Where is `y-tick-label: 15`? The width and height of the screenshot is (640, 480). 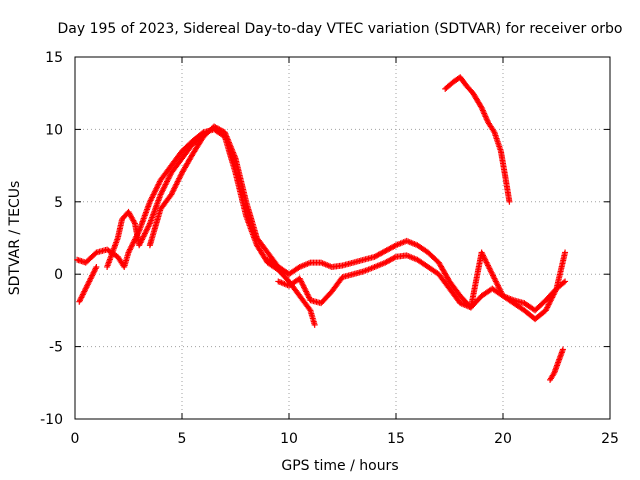 y-tick-label: 15 is located at coordinates (54, 58).